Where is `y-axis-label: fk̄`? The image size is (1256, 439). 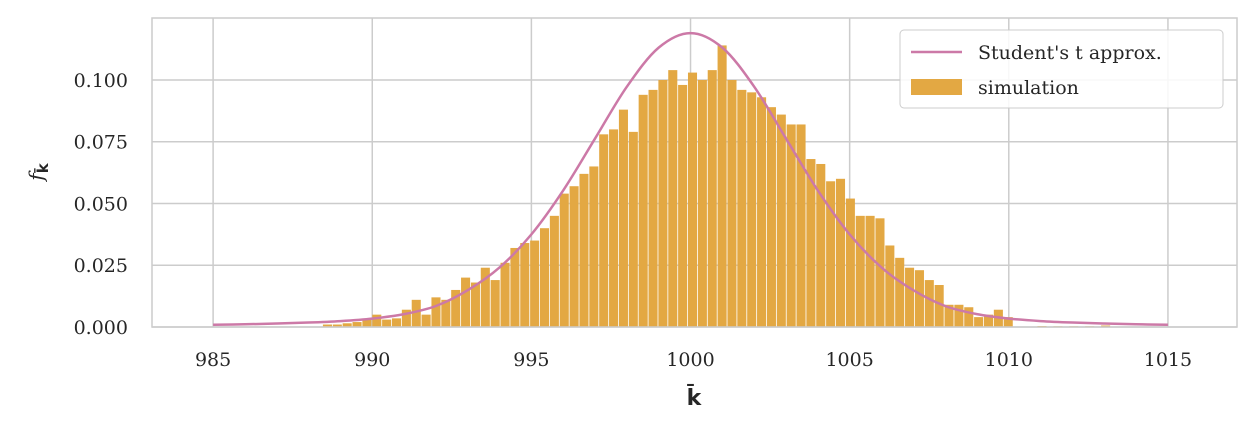 y-axis-label: fk̄ is located at coordinates (38, 172).